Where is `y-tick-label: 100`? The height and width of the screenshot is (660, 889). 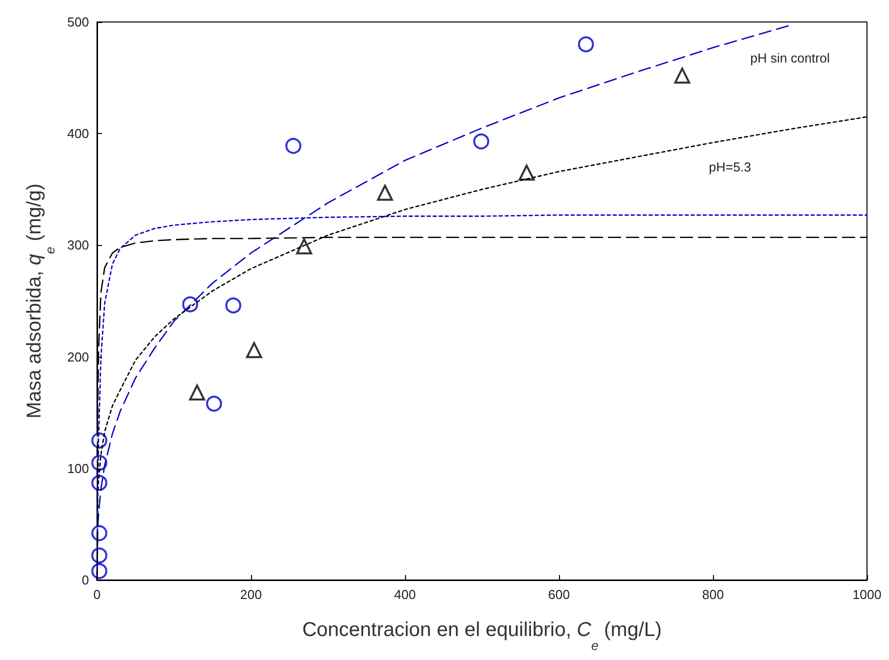 y-tick-label: 100 is located at coordinates (78, 468).